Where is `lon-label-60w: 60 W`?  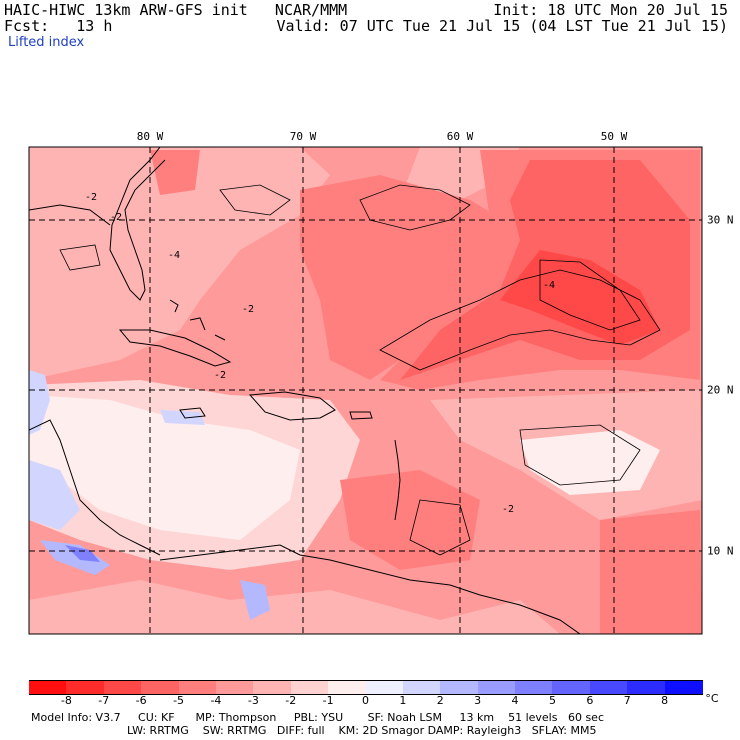 lon-label-60w: 60 W is located at coordinates (460, 136).